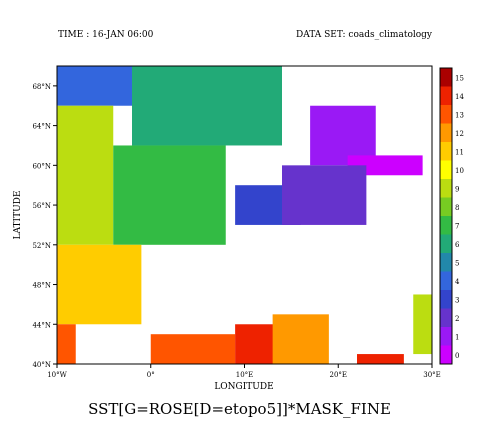 The width and height of the screenshot is (479, 431). Describe the element at coordinates (457, 319) in the screenshot. I see `colorbar-label: 2` at that location.